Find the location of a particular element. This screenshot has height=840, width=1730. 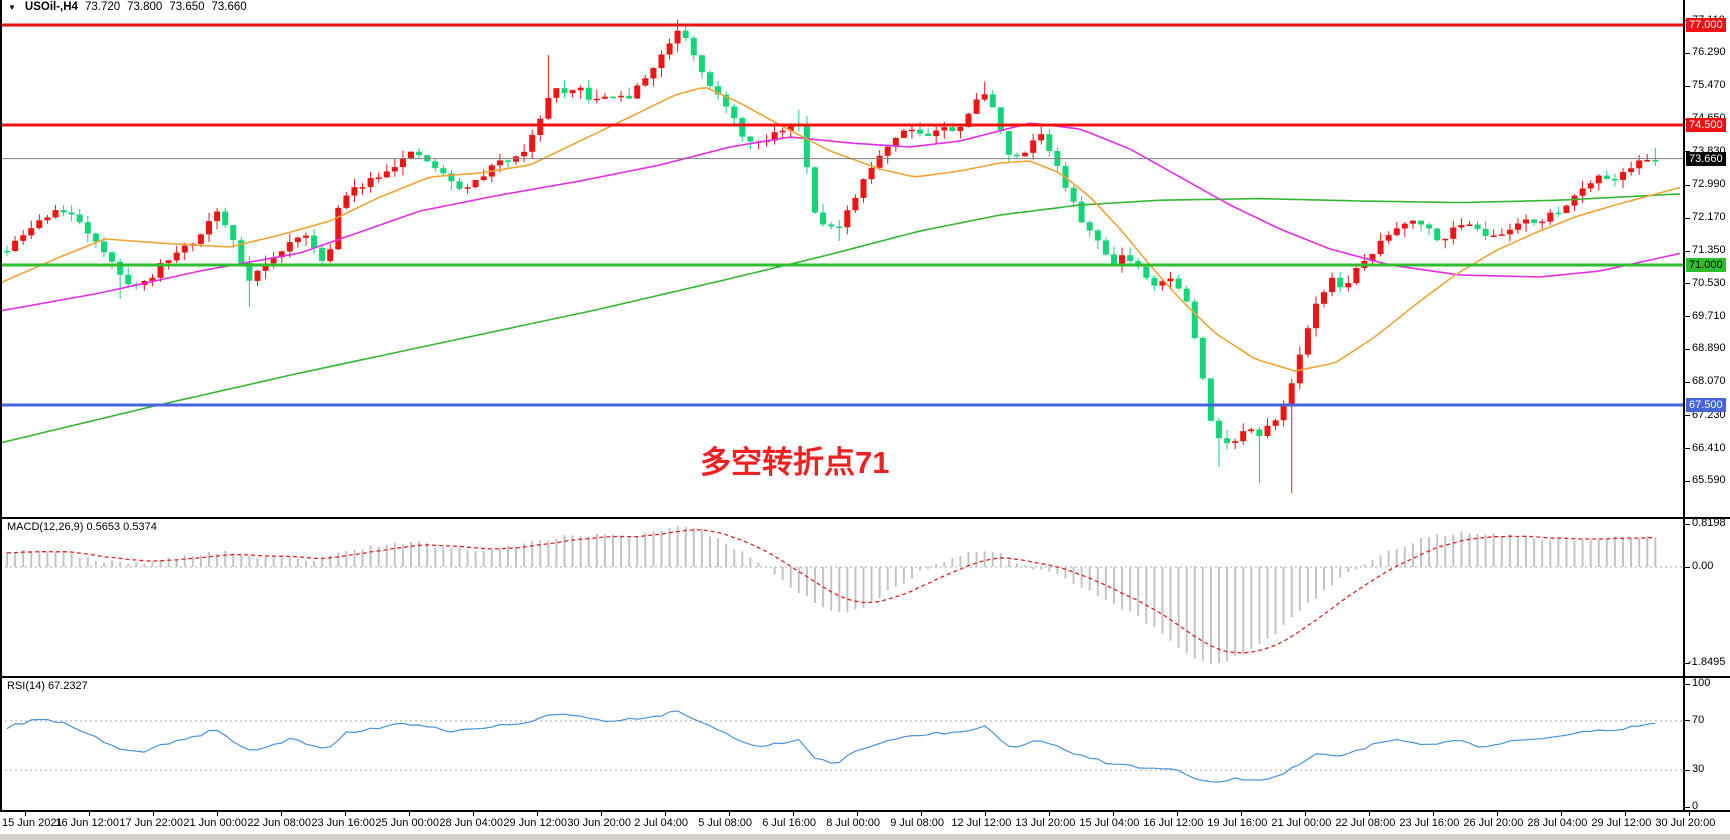

axis-price-label: 100 is located at coordinates (1701, 683).